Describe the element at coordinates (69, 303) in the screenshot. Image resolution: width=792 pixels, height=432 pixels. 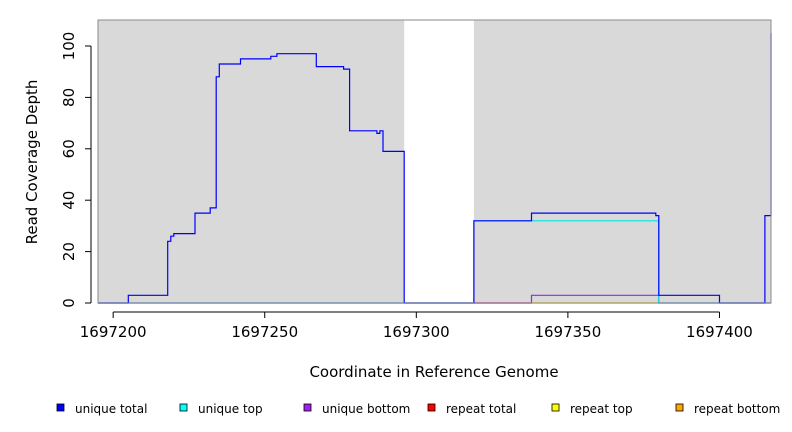
I see `y-tick-label: 0` at that location.